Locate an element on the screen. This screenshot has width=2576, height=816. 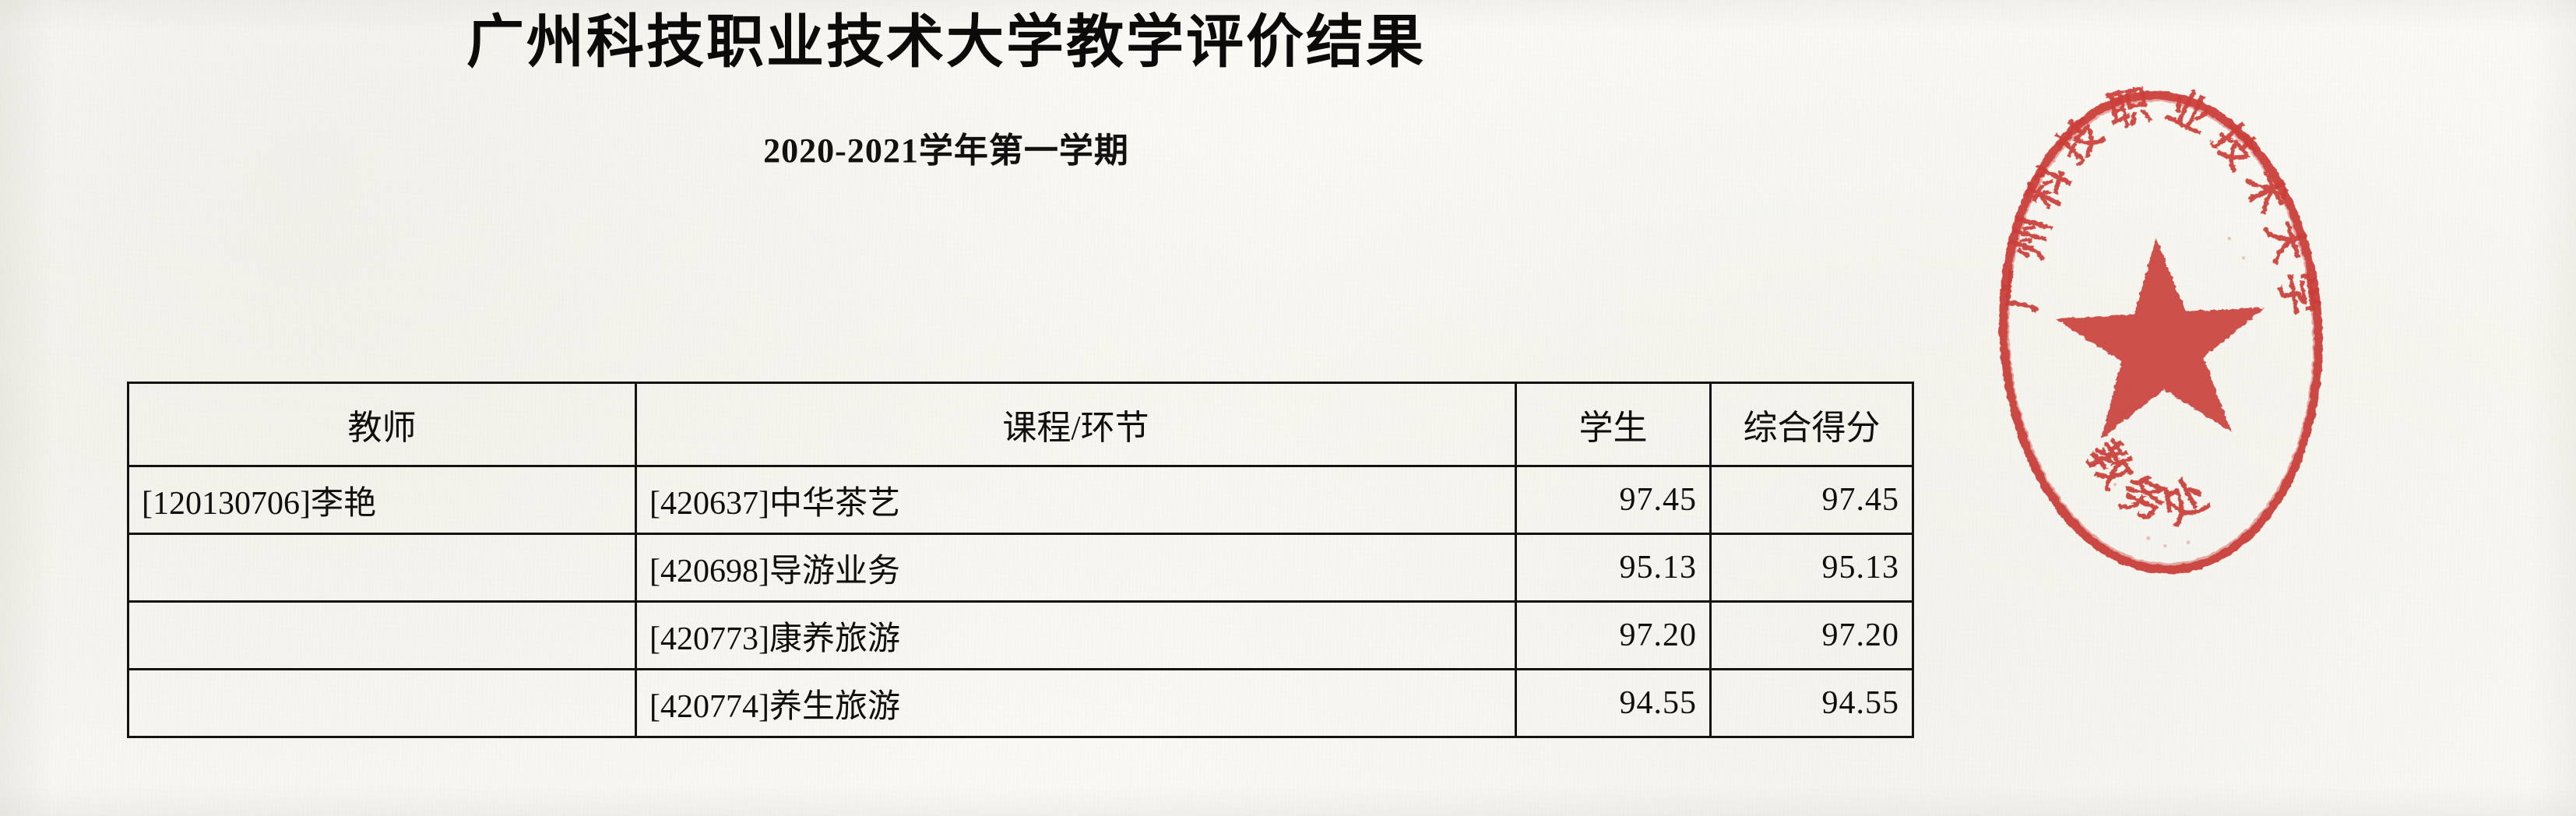
column-header-student: 学生 is located at coordinates (1613, 424).